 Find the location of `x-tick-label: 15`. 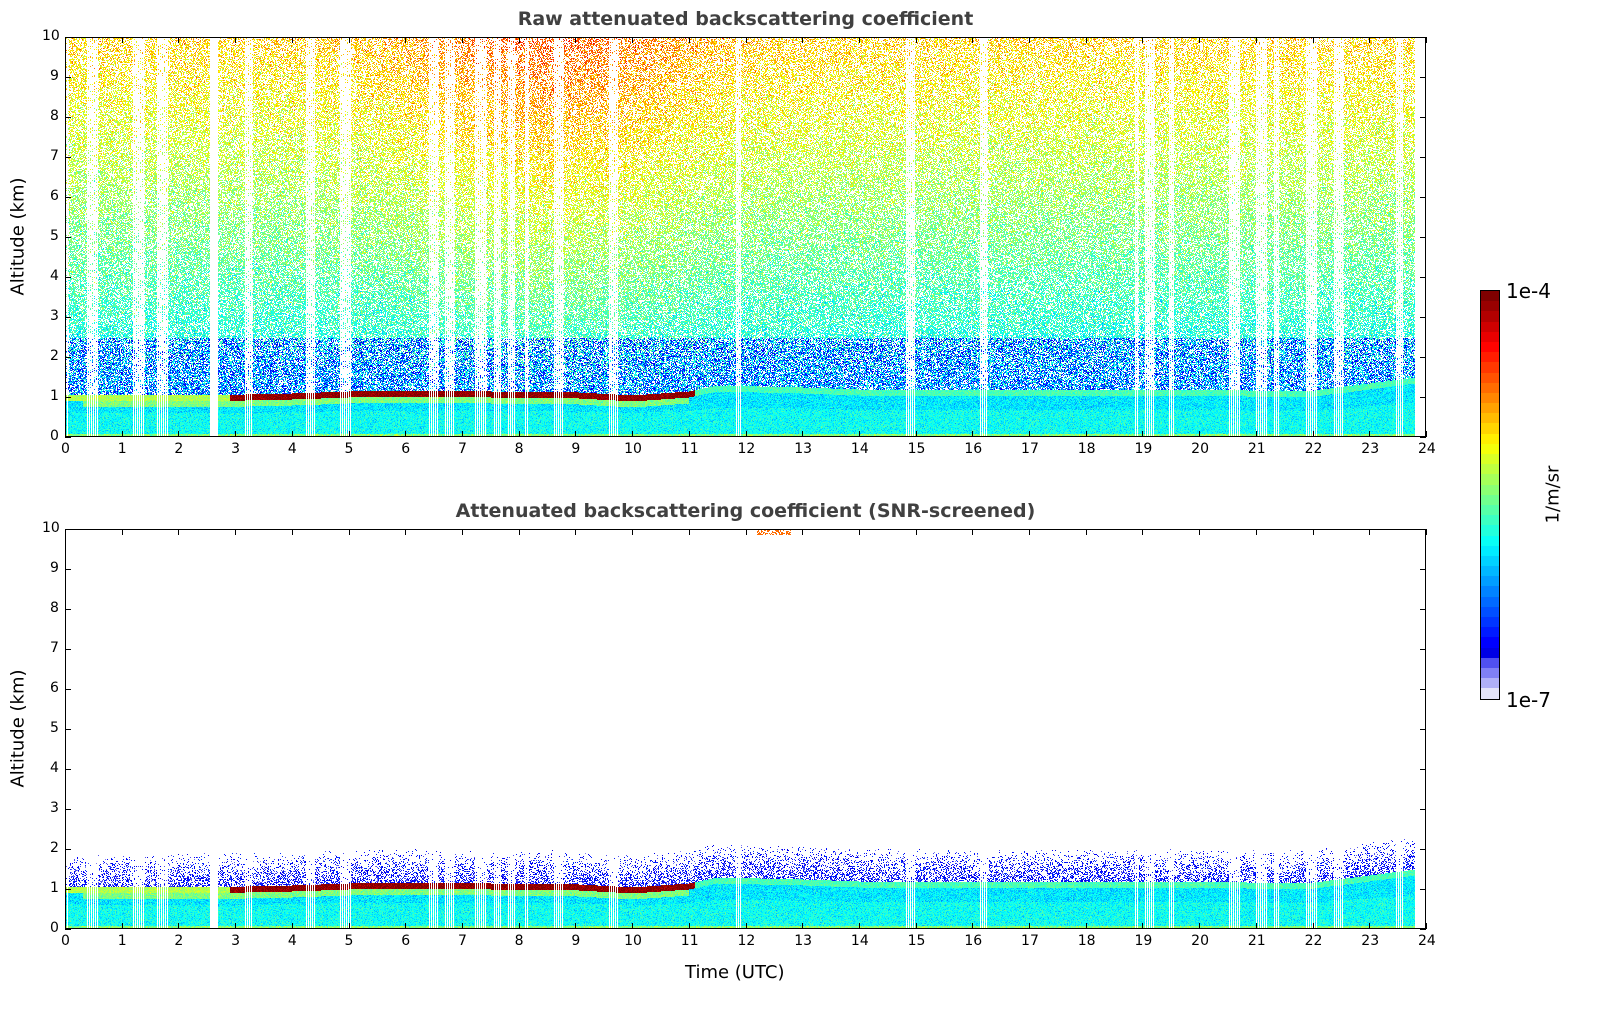

x-tick-label: 15 is located at coordinates (916, 941).